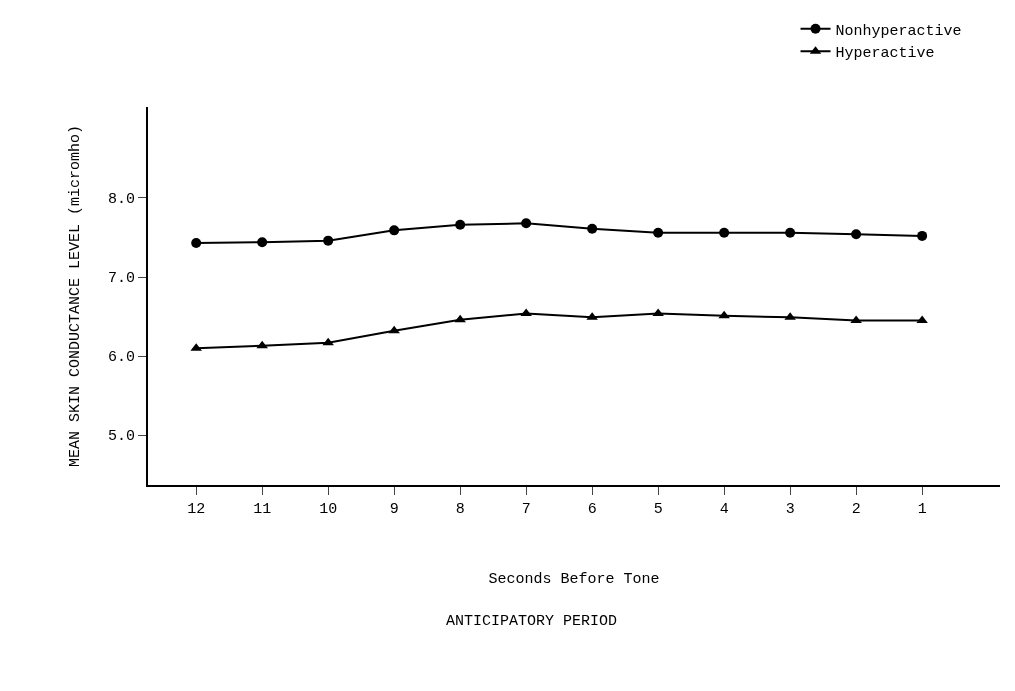 This screenshot has height=691, width=1015. I want to click on x-tick-label: 5, so click(658, 509).